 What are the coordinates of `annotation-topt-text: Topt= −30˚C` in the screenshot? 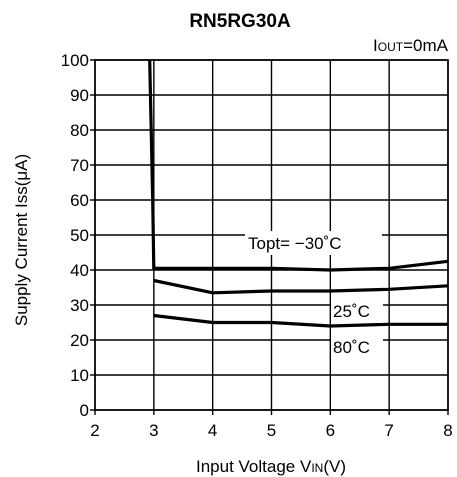 It's located at (295, 243).